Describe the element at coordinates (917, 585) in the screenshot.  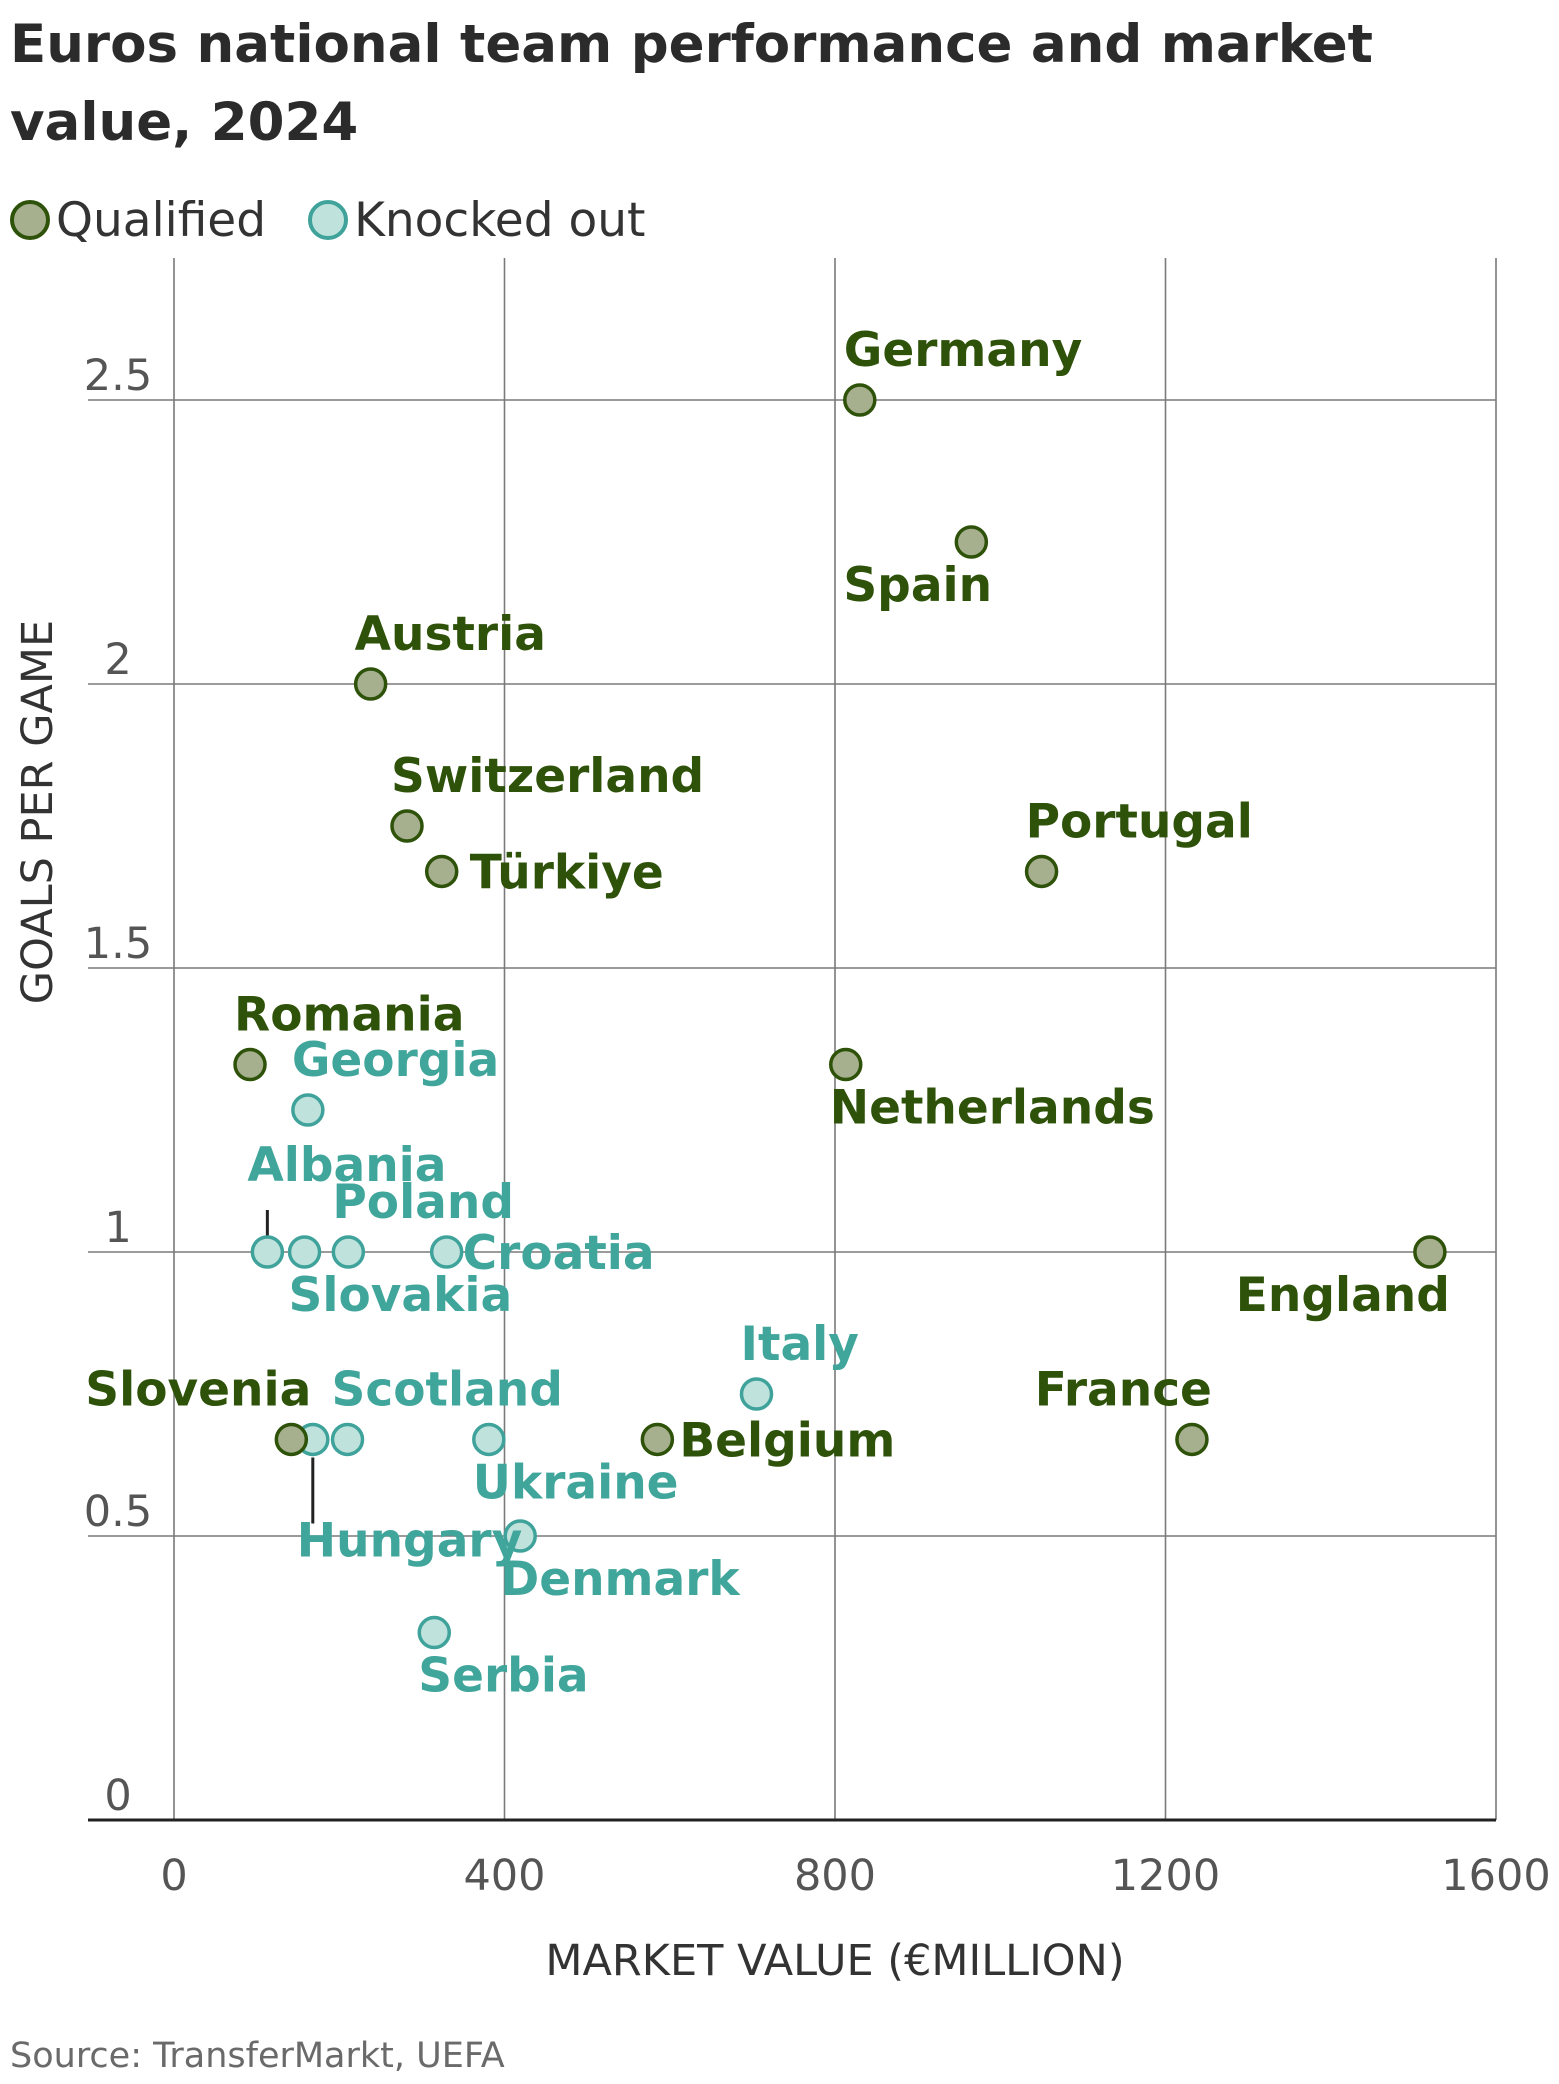
I see `point-label: Spain` at that location.